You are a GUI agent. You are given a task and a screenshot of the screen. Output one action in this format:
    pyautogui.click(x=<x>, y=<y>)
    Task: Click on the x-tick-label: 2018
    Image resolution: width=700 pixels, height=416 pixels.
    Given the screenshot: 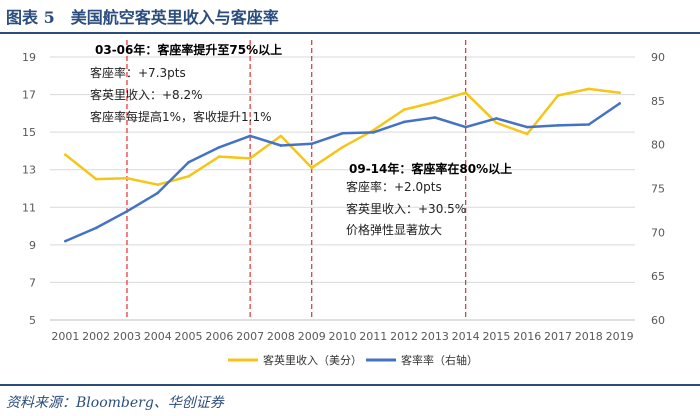 What is the action you would take?
    pyautogui.click(x=589, y=336)
    